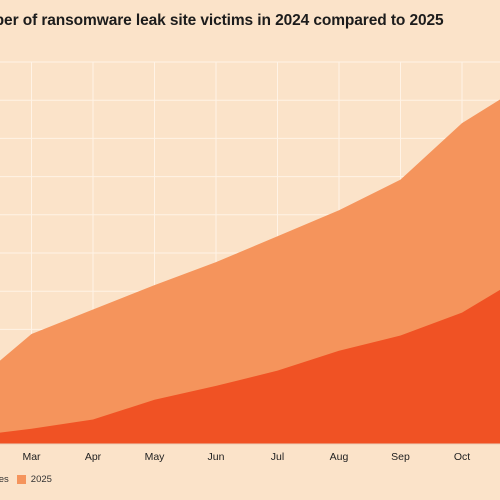  What do you see at coordinates (31, 457) in the screenshot?
I see `x-tick-label: Mar` at bounding box center [31, 457].